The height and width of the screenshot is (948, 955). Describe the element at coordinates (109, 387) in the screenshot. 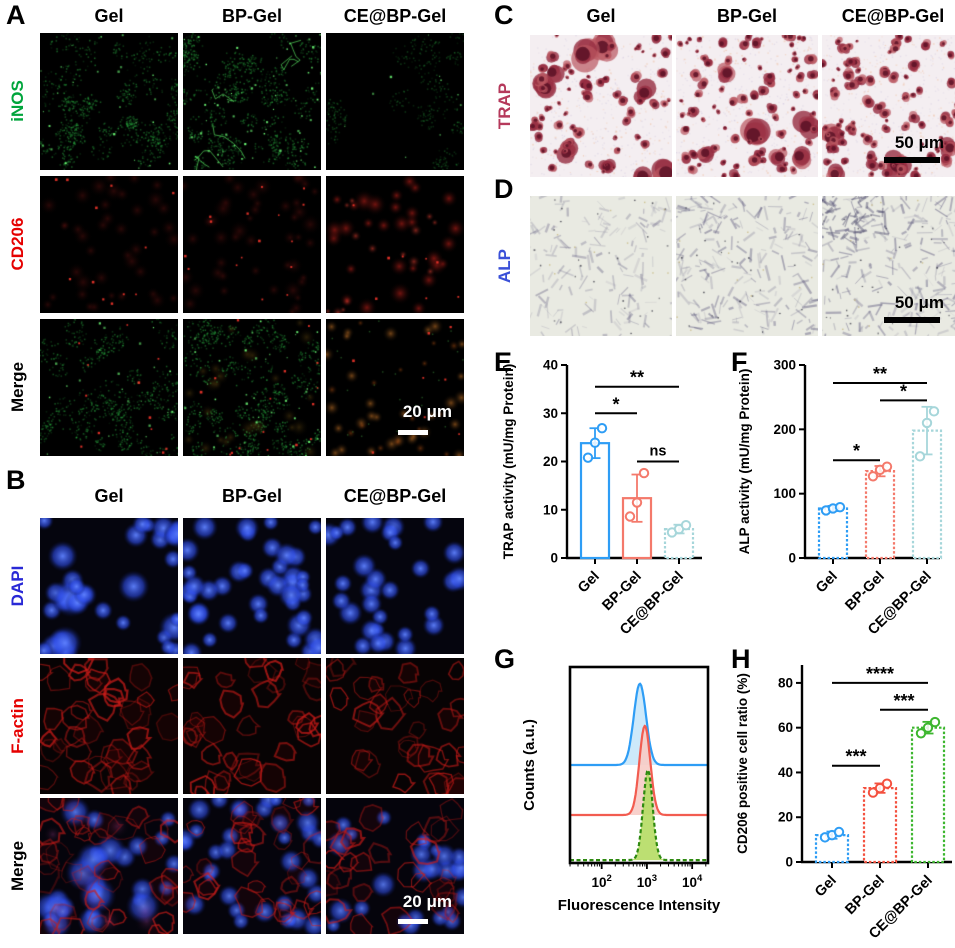

I see `micrograph-merge-a-gel` at that location.